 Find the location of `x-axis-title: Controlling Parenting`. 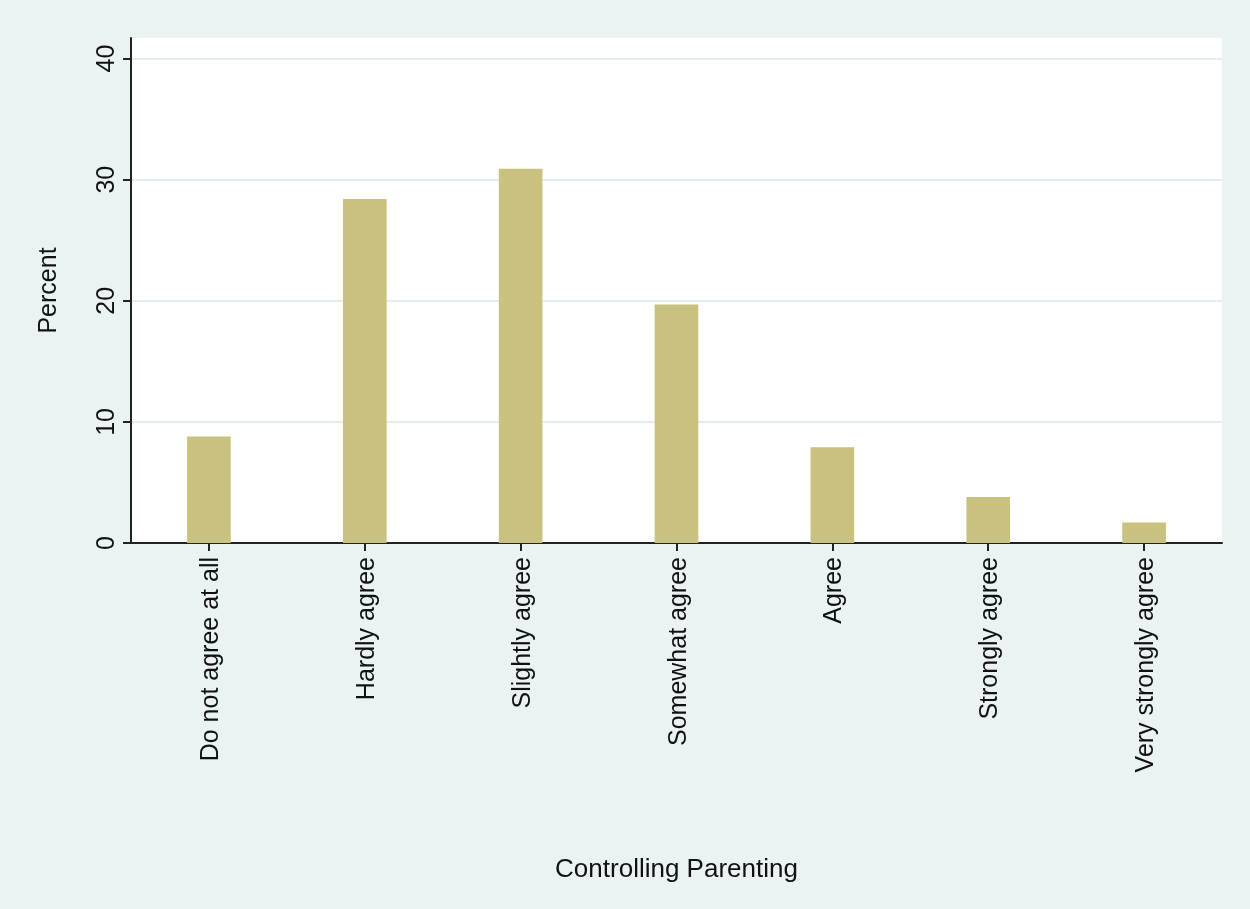

x-axis-title: Controlling Parenting is located at coordinates (676, 868).